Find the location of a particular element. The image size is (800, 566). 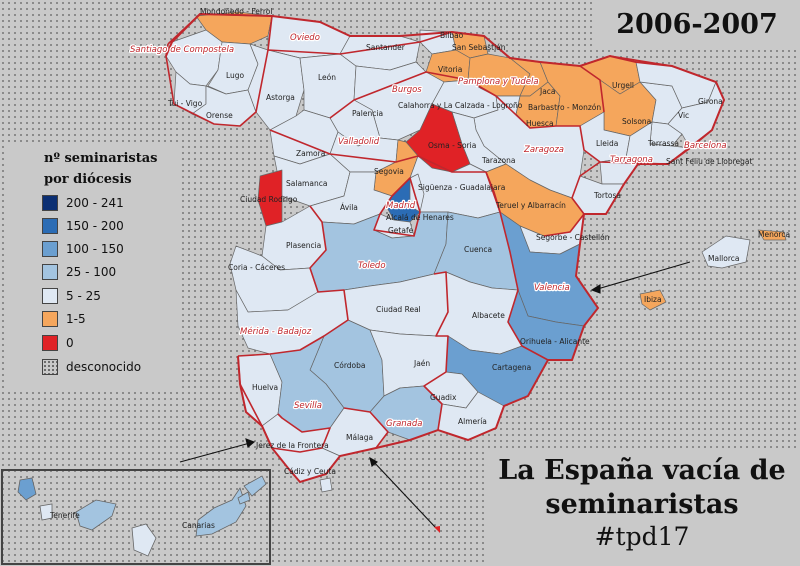

label-santander: Santander is located at coordinates (386, 47).